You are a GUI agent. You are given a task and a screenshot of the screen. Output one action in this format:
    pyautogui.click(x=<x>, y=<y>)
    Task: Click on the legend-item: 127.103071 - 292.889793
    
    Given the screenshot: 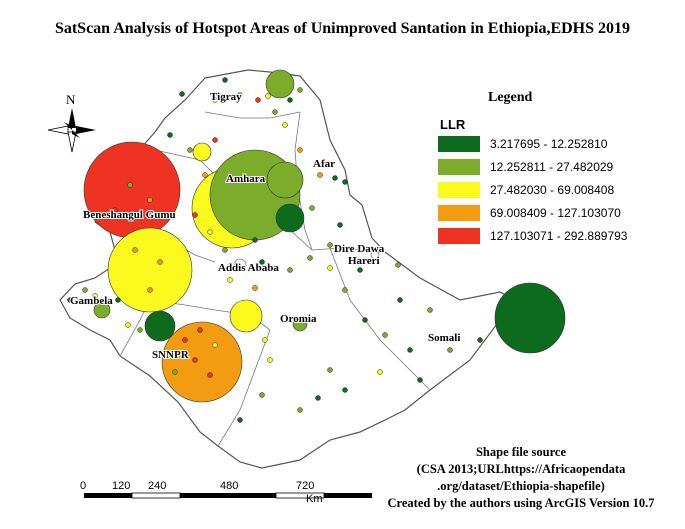 What is the action you would take?
    pyautogui.click(x=532, y=236)
    